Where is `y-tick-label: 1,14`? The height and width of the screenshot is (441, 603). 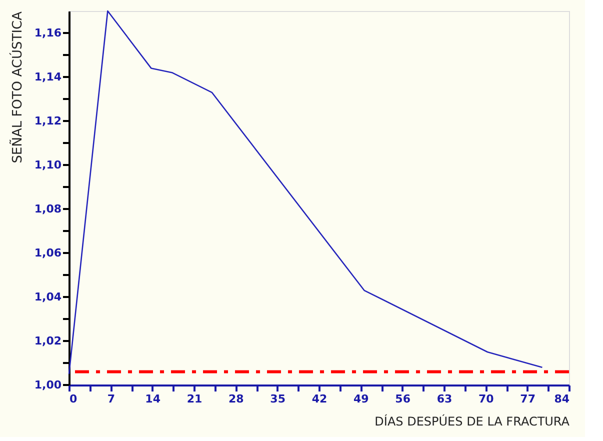
y-tick-label: 1,14 is located at coordinates (48, 77).